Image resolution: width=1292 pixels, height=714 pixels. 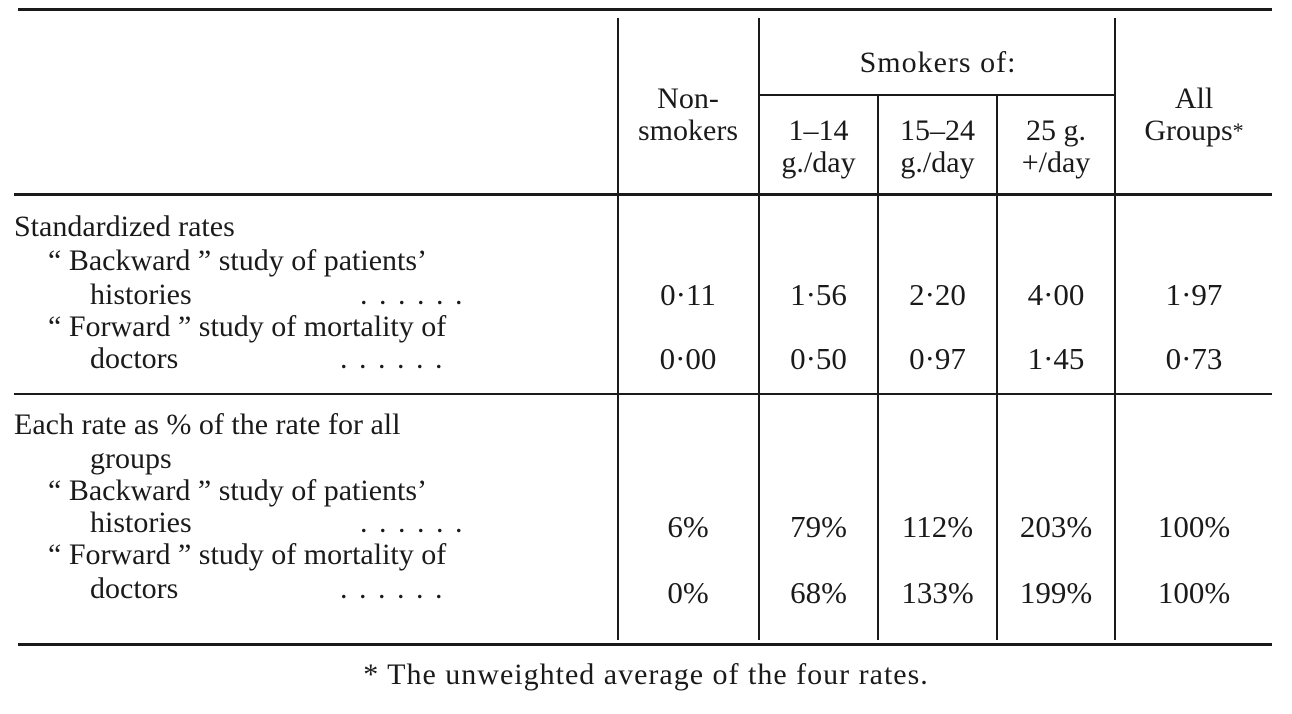 I want to click on header-all-line2: Groups*, so click(x=1194, y=131).